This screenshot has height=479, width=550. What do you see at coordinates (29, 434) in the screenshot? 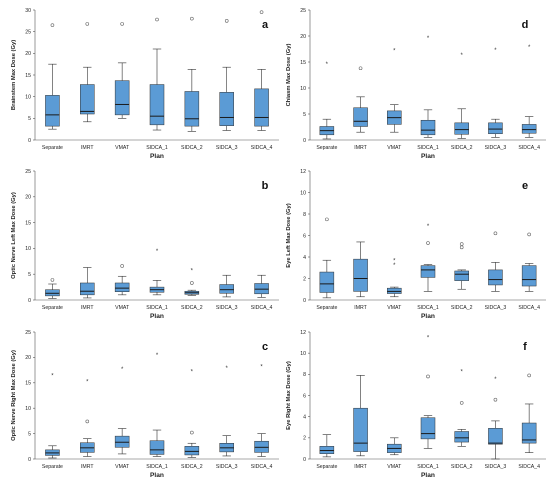
I see `y-tick-label: 5` at bounding box center [29, 434].